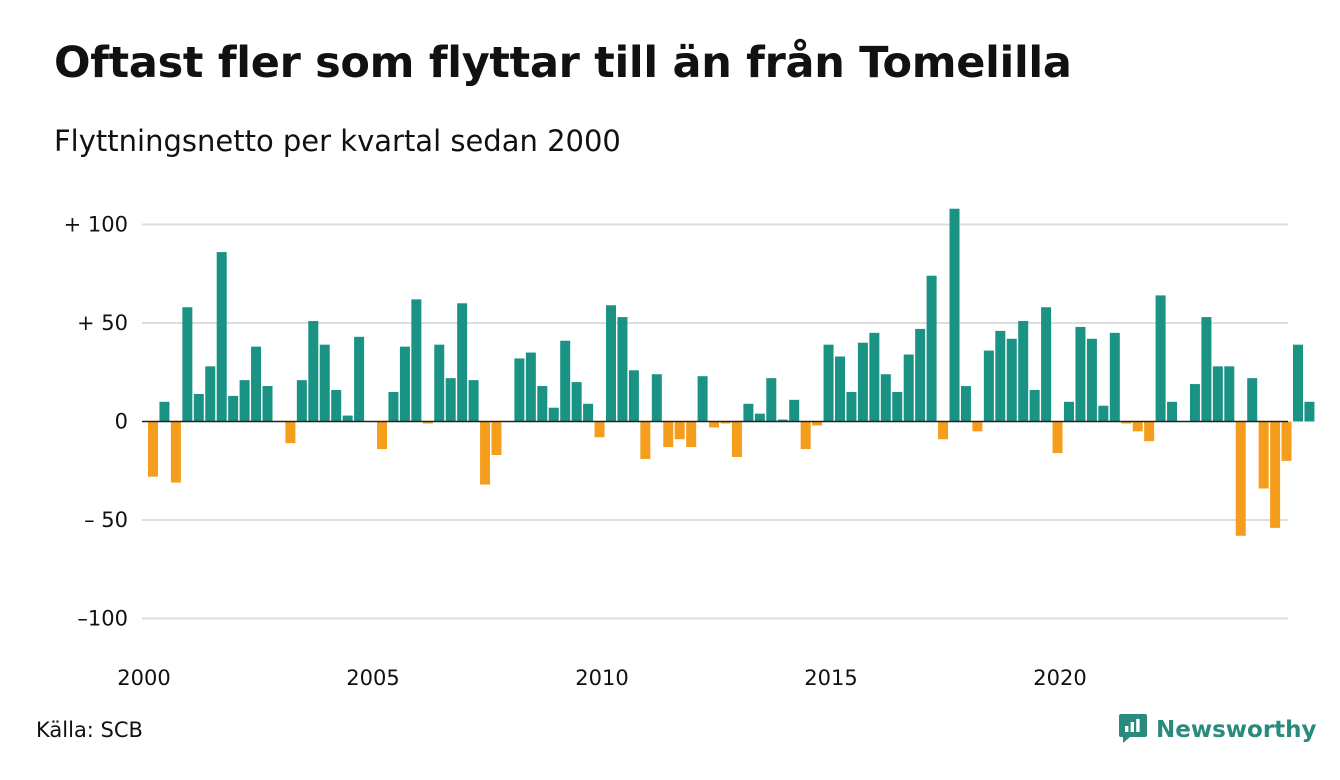  I want to click on x-tick-label-2000: 2000, so click(143, 678).